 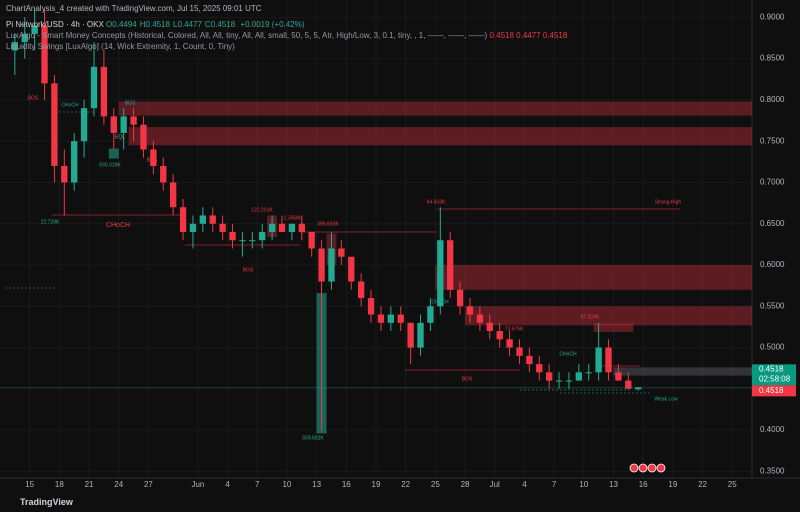 I want to click on x-tick-label: 19, so click(x=376, y=484).